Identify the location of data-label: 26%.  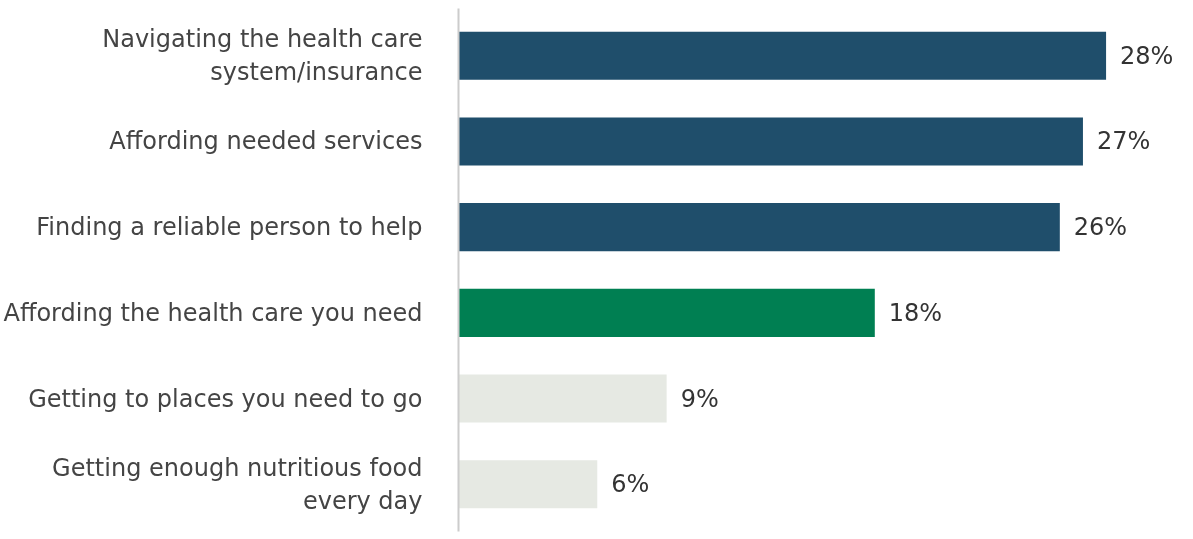
(1100, 227).